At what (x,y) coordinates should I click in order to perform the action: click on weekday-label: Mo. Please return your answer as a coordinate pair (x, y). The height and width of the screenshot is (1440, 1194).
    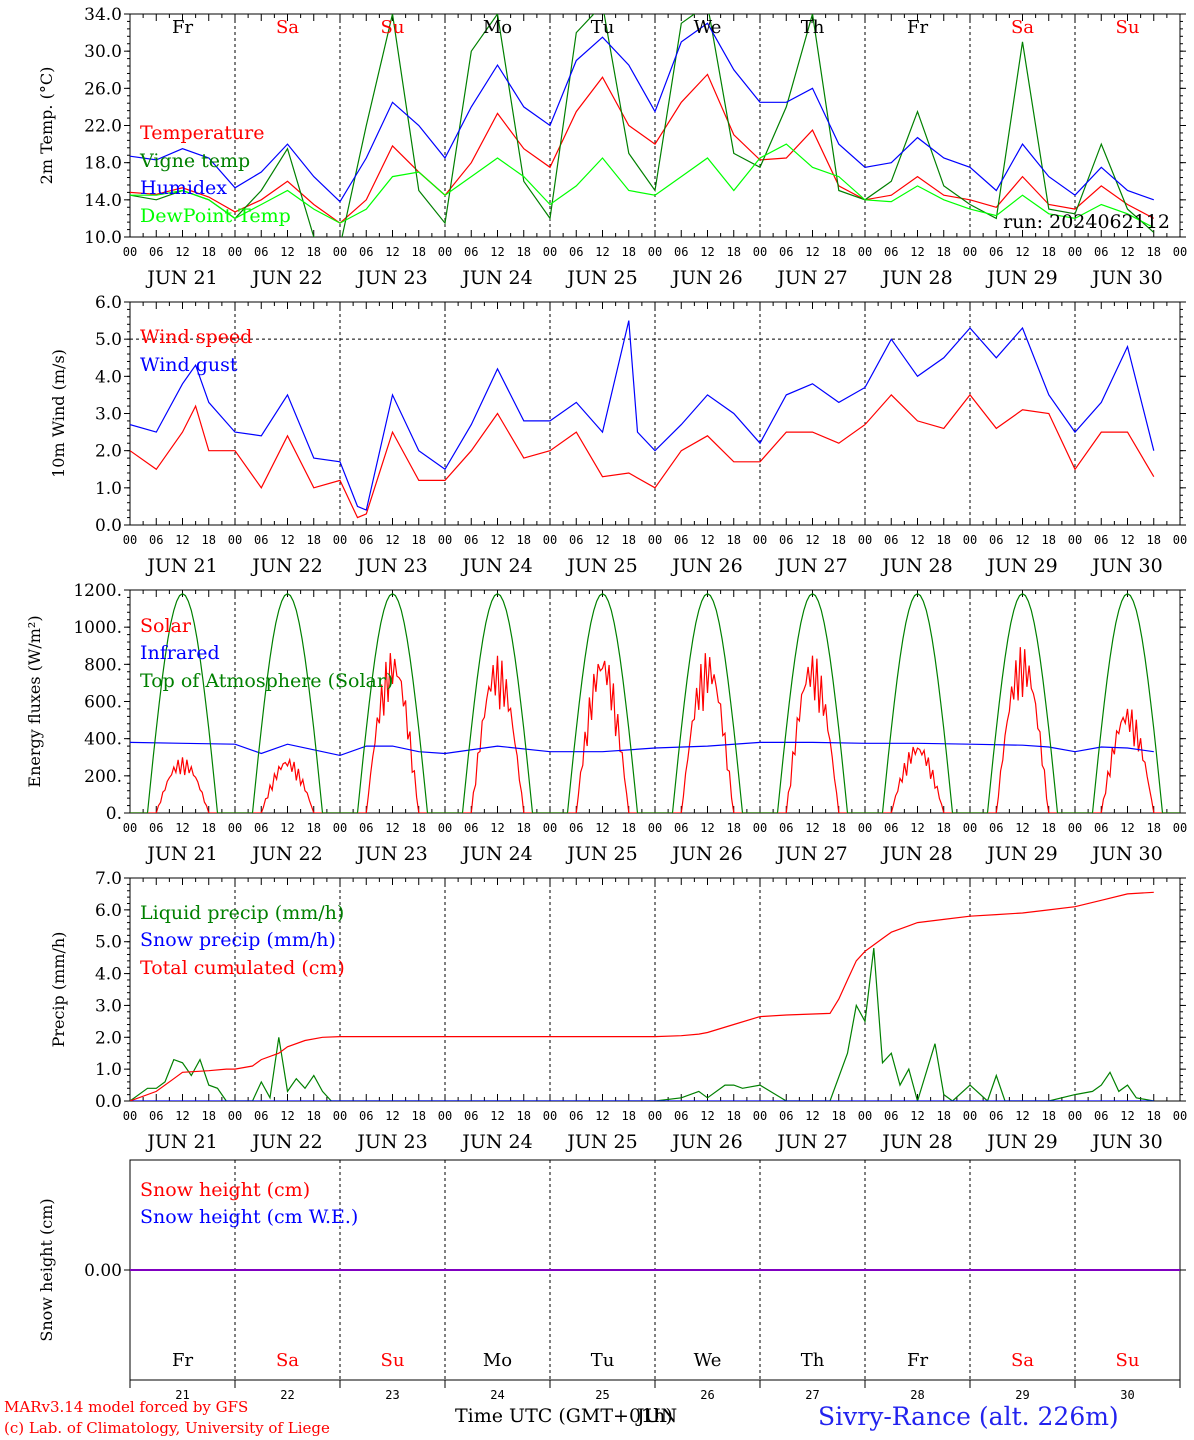
    Looking at the image, I should click on (497, 1360).